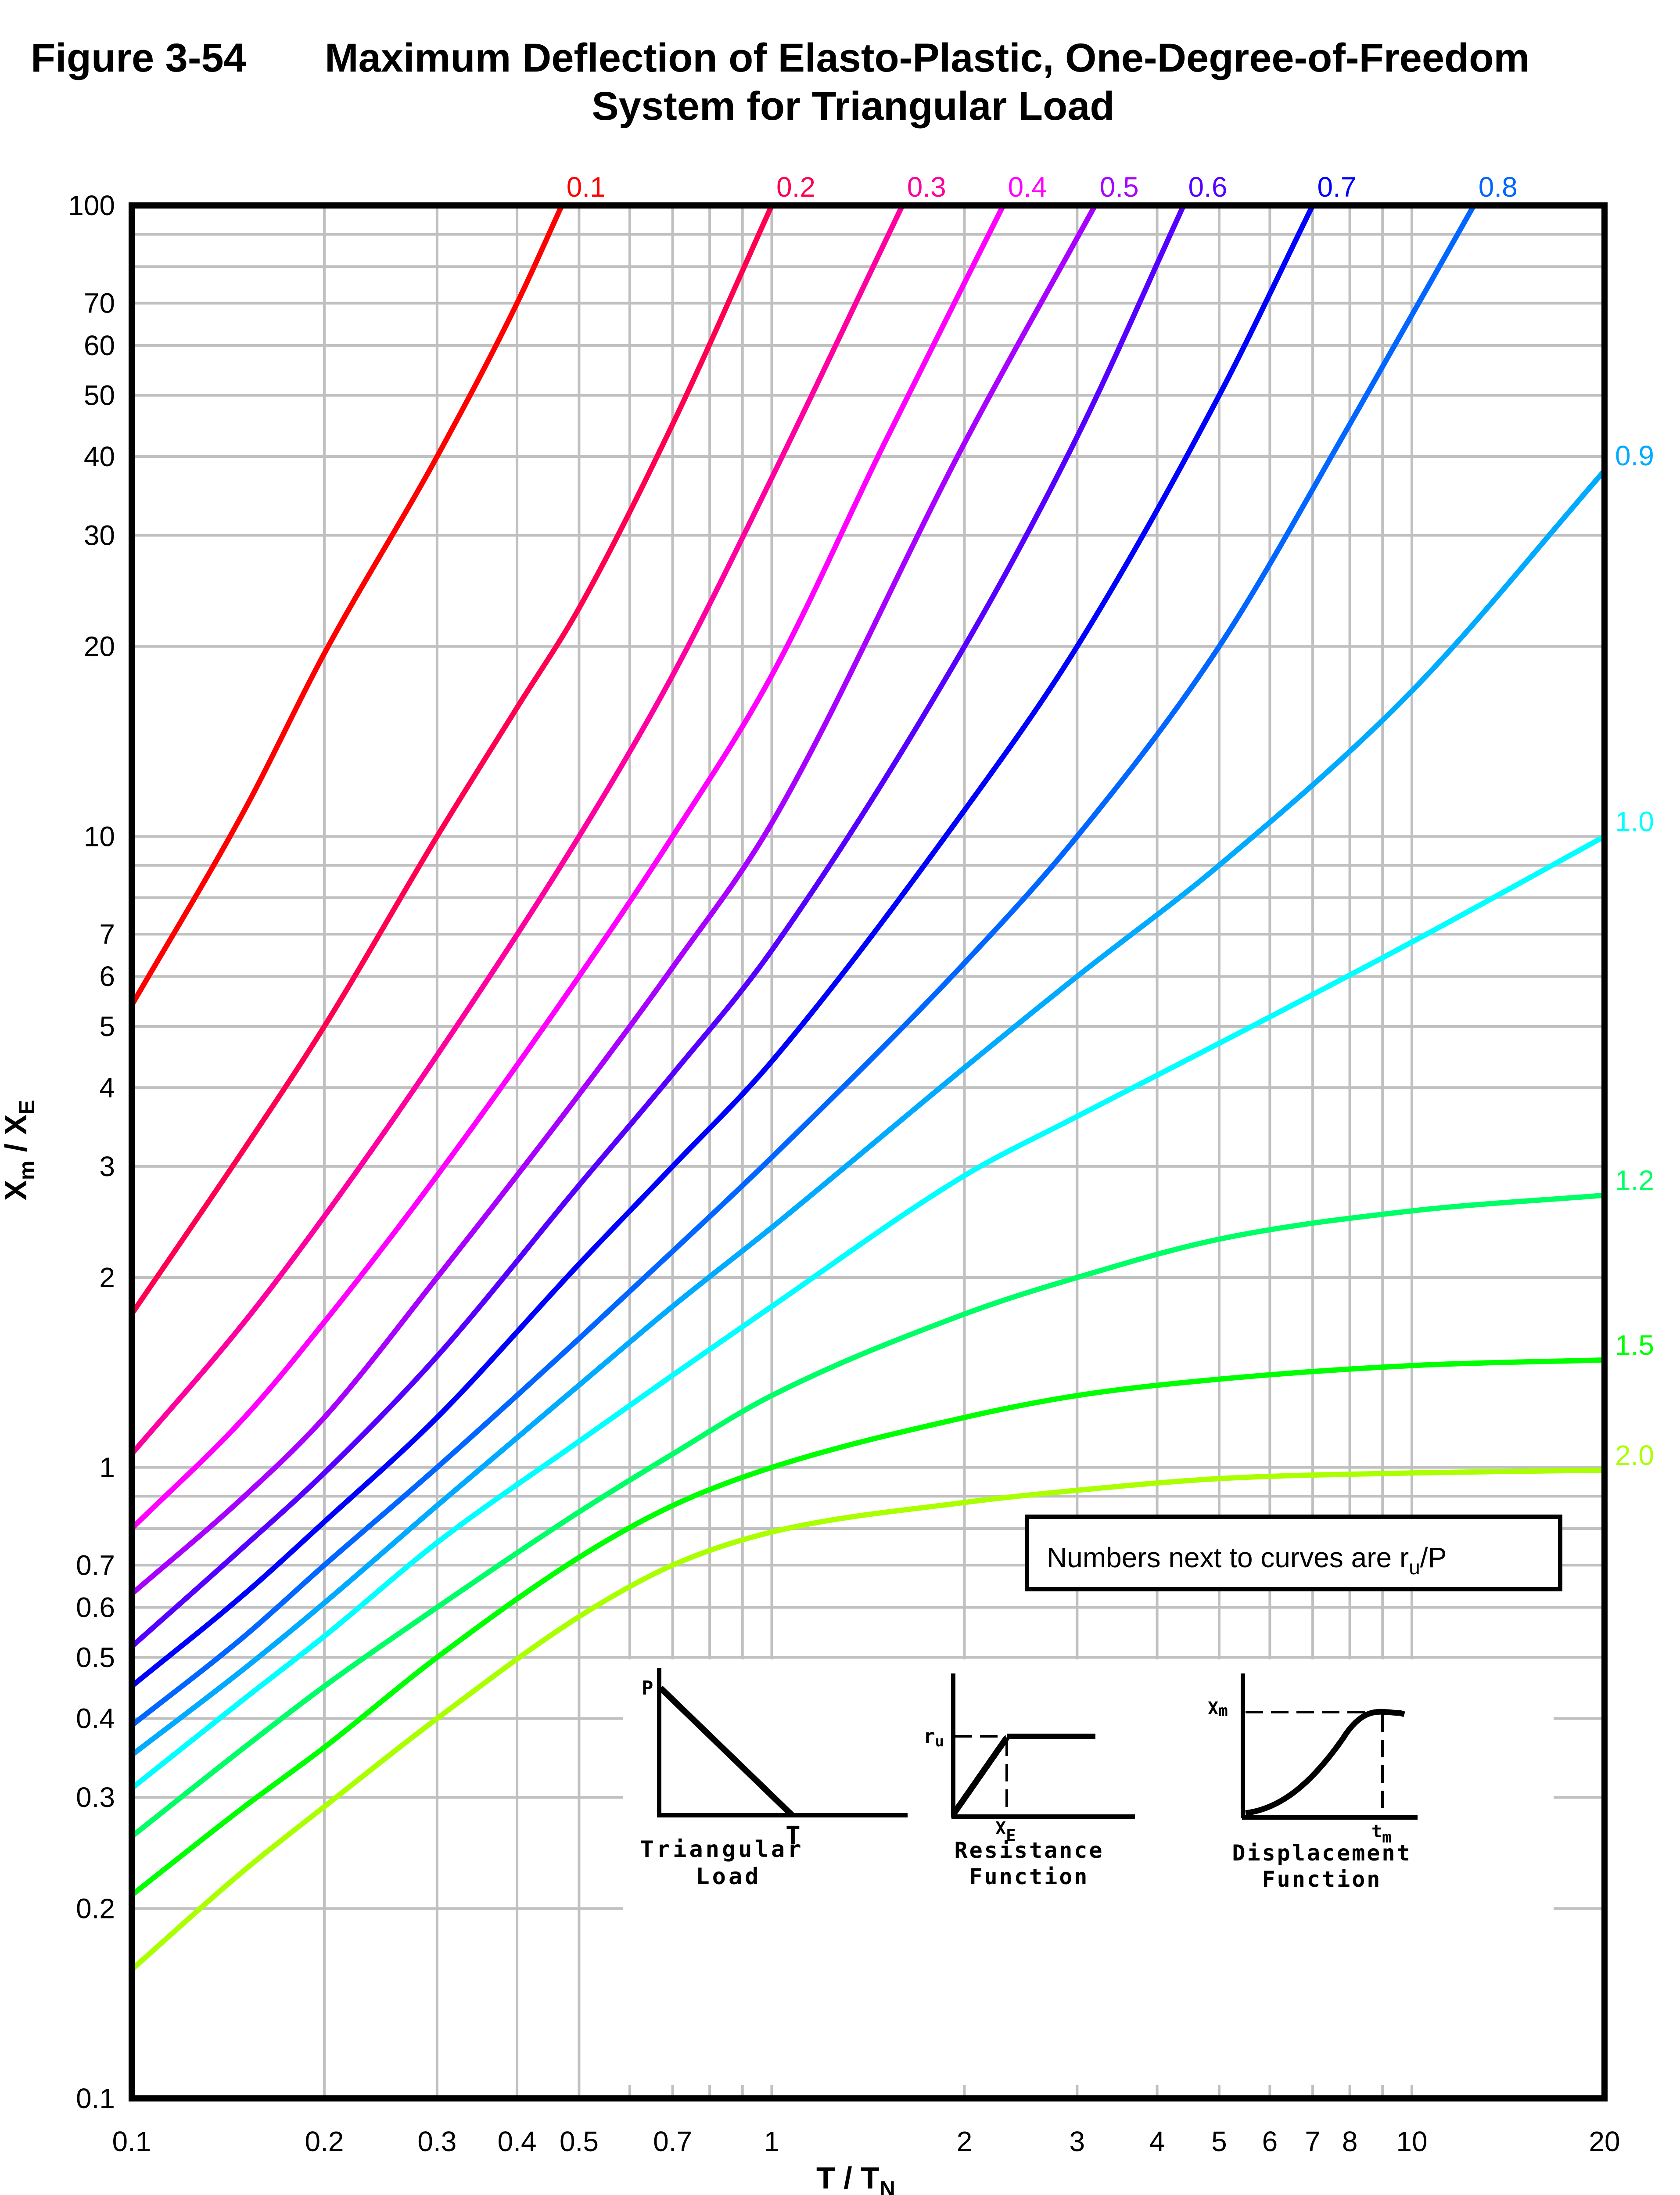 This screenshot has height=2195, width=1680. What do you see at coordinates (793, 1835) in the screenshot?
I see `load-time-label: T` at bounding box center [793, 1835].